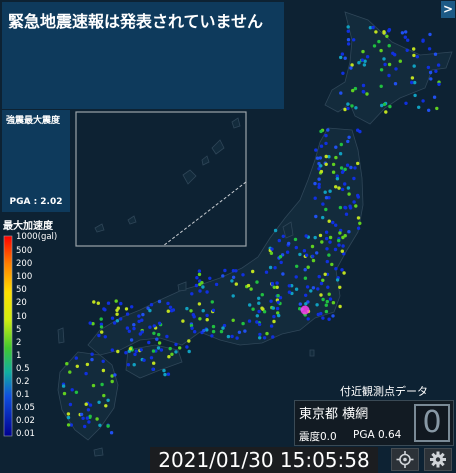  What do you see at coordinates (23, 368) in the screenshot?
I see `legend-tick-label: 0.5` at bounding box center [23, 368].